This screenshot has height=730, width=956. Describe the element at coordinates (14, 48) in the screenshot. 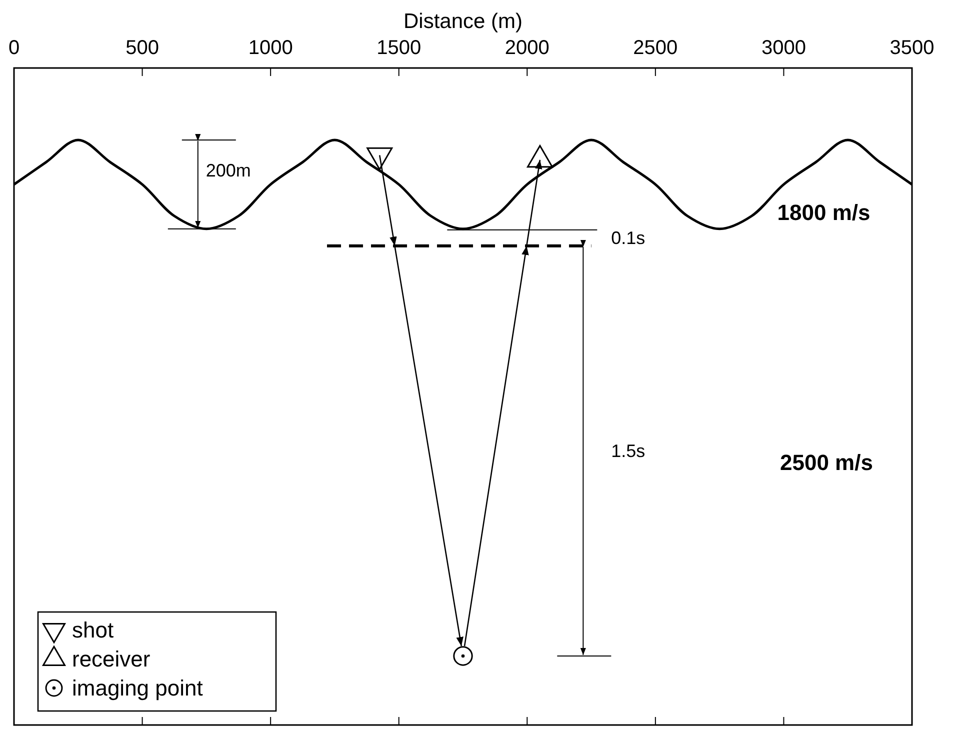

I see `x-tick-label: 0` at that location.